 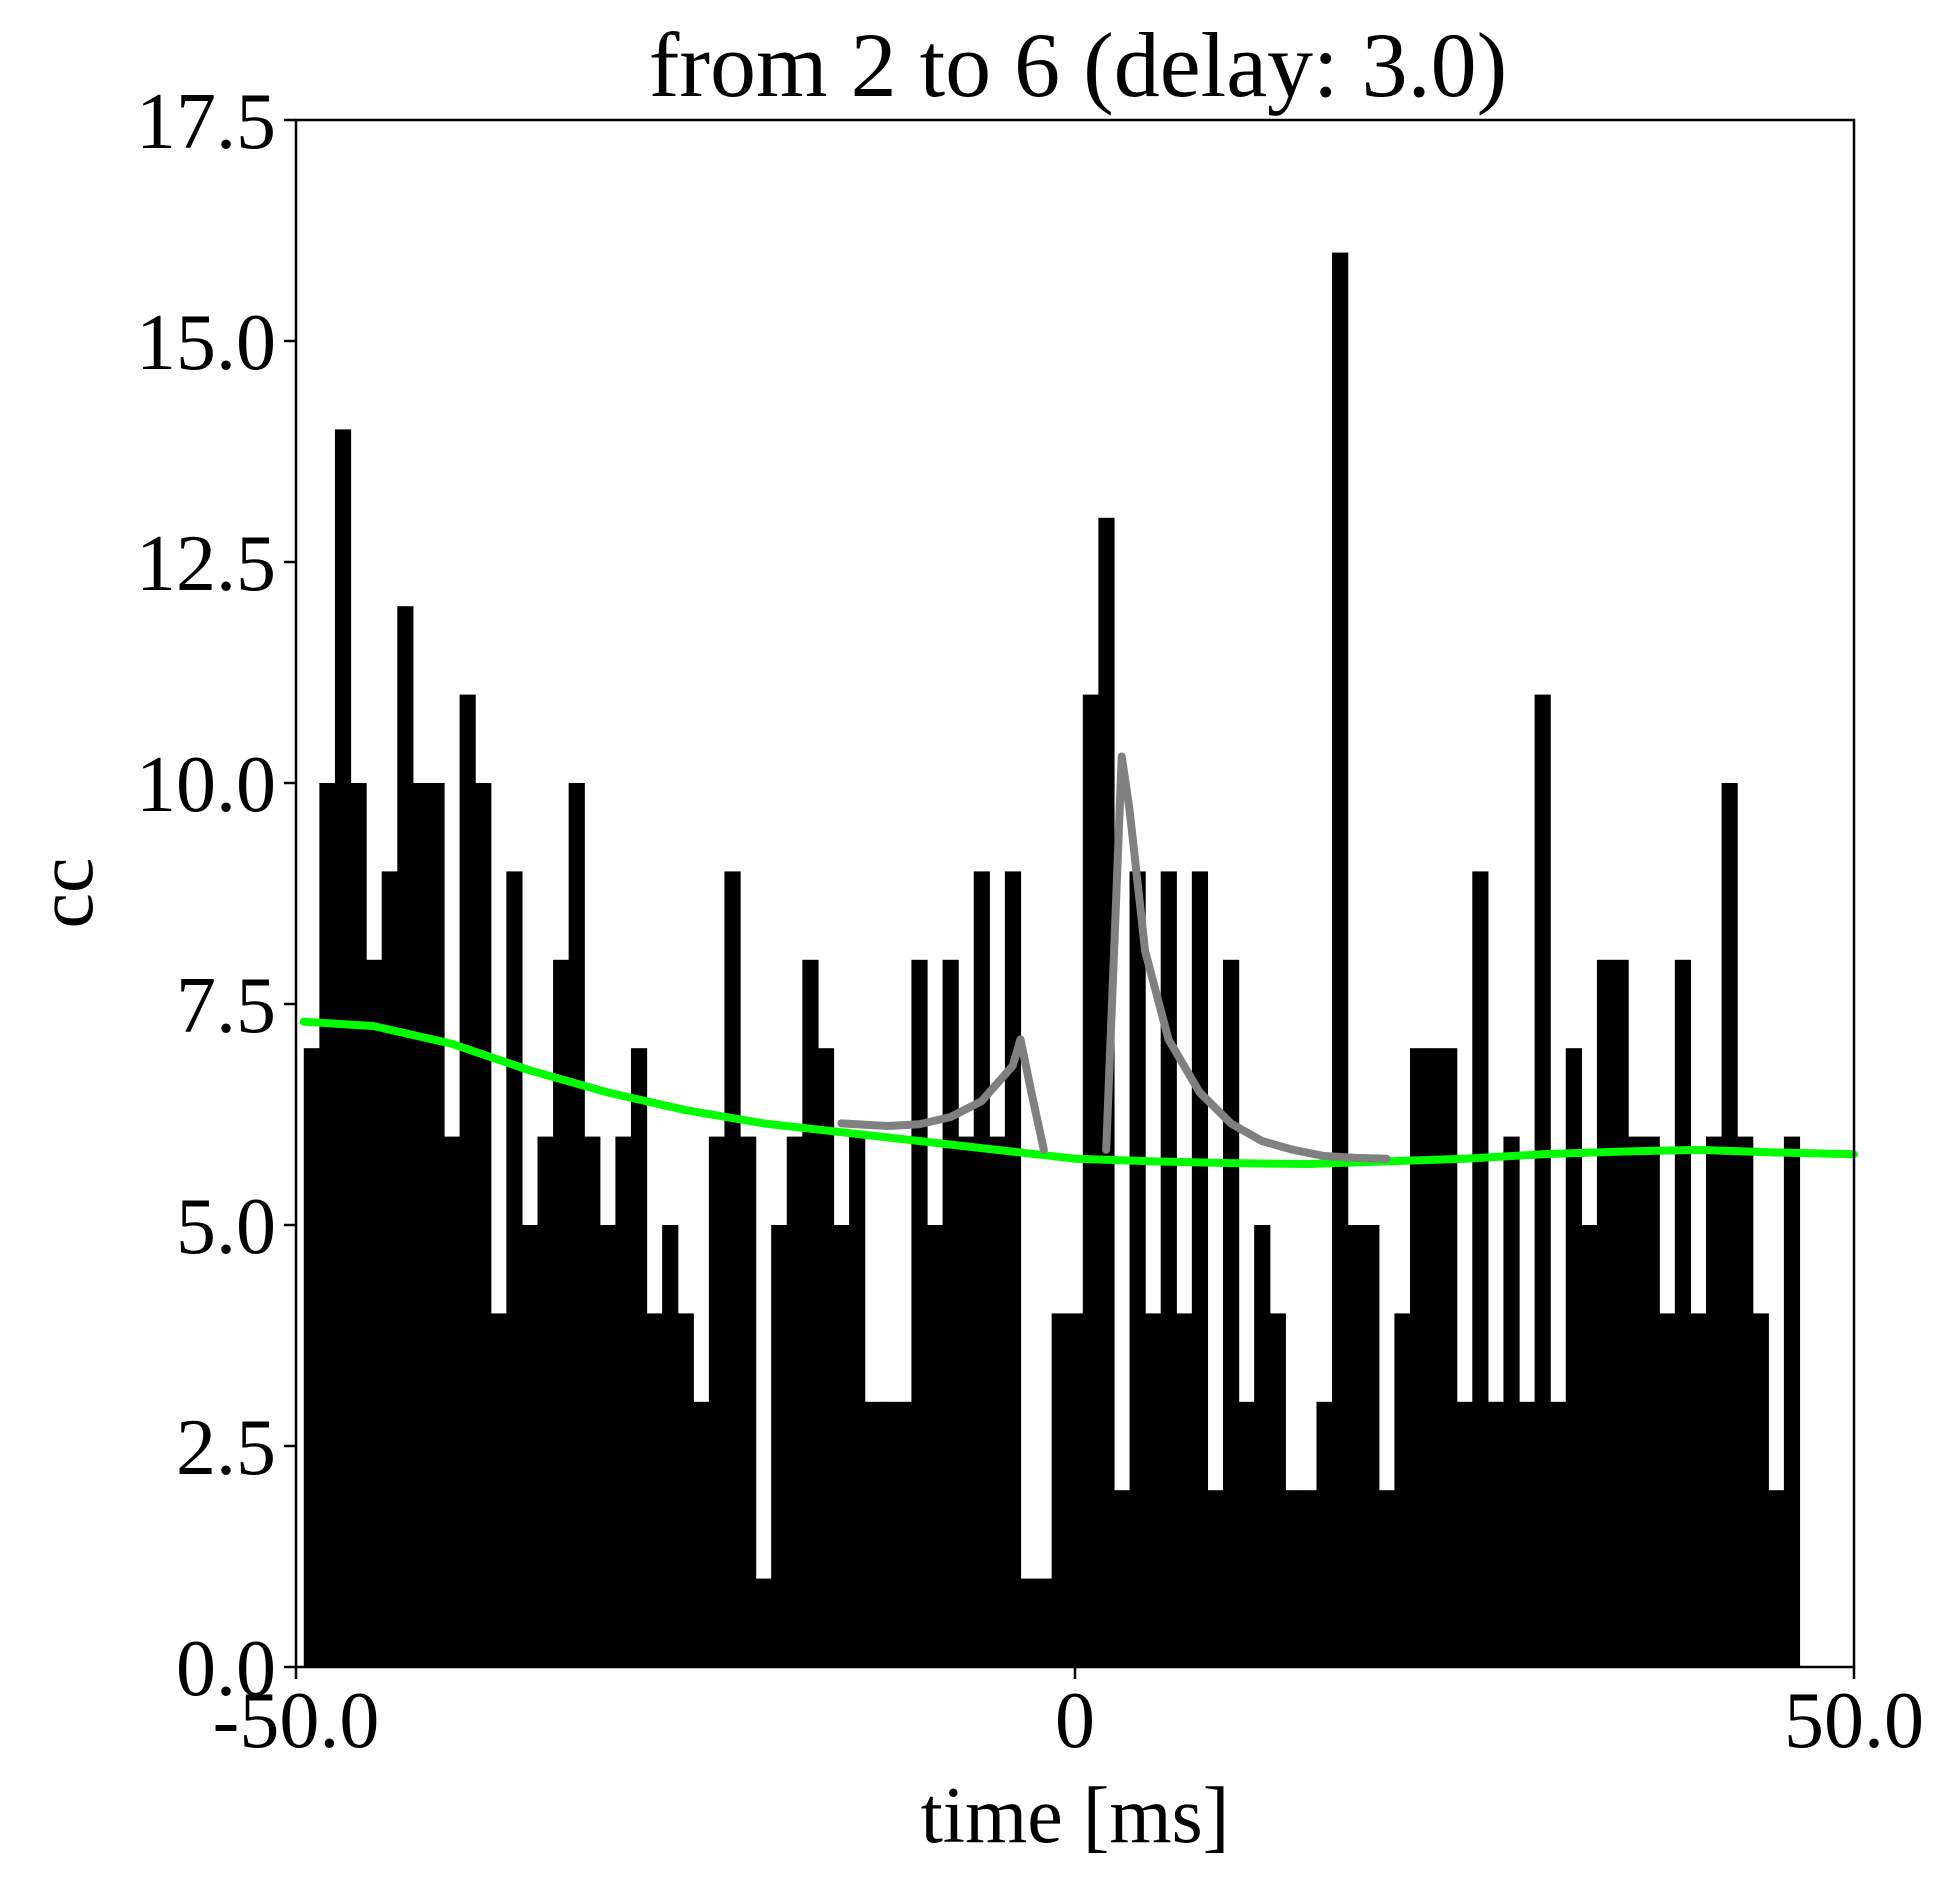 I want to click on y-tick-label: 15.0, so click(x=206, y=343).